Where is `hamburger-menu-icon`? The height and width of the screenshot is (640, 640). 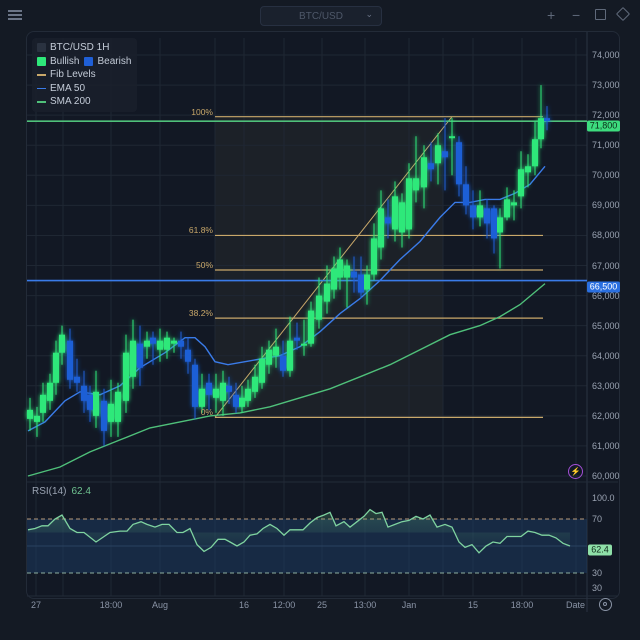
hamburger-menu-icon is located at coordinates (15, 14).